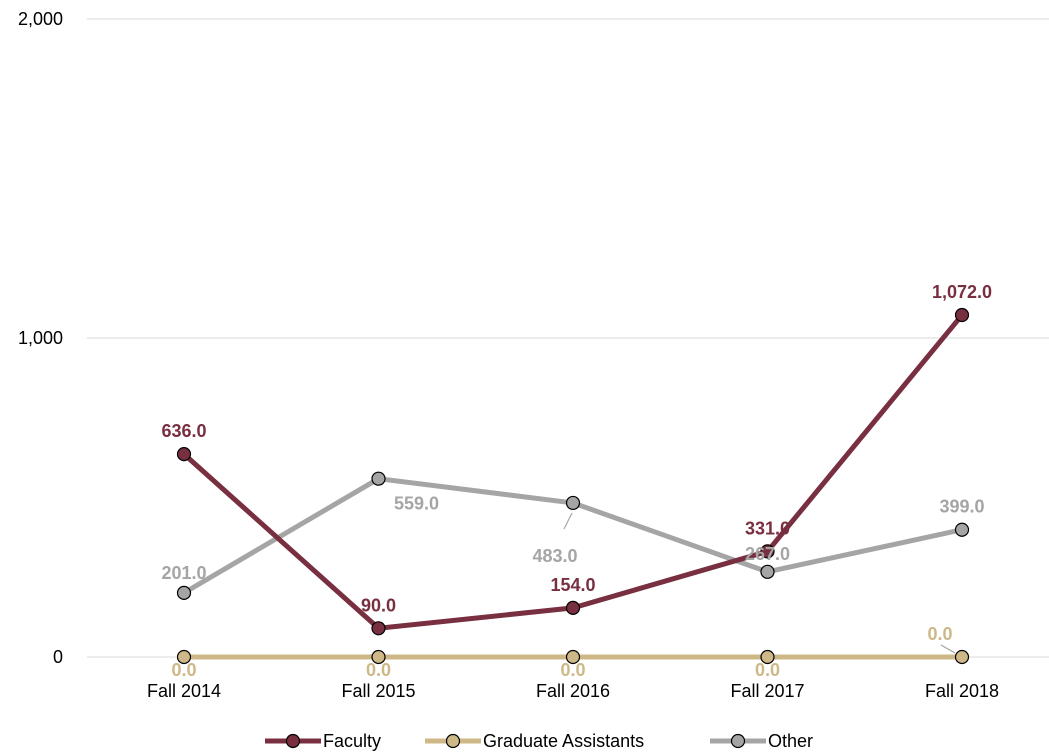 This screenshot has width=1049, height=755. I want to click on data-label: 559.0, so click(416, 504).